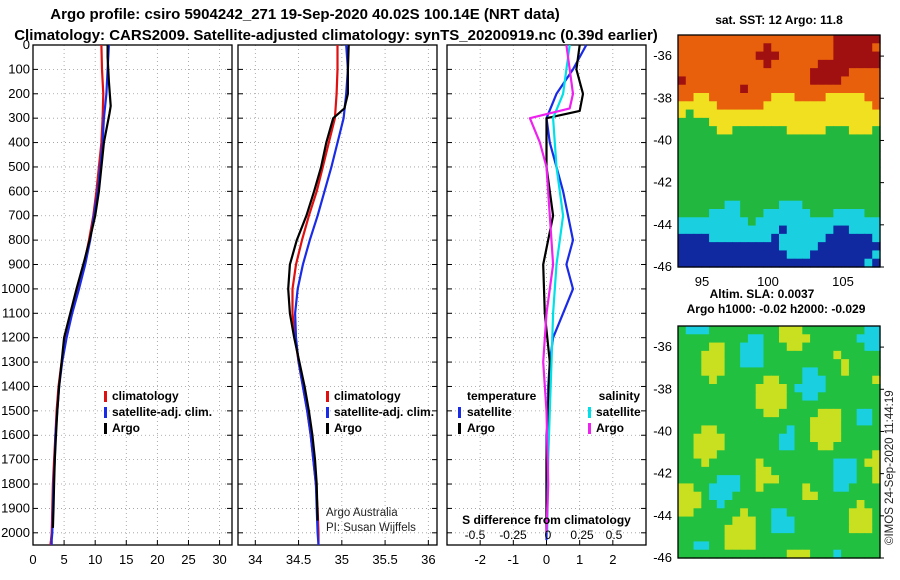  What do you see at coordinates (702, 281) in the screenshot?
I see `map-x-tick-label: 95` at bounding box center [702, 281].